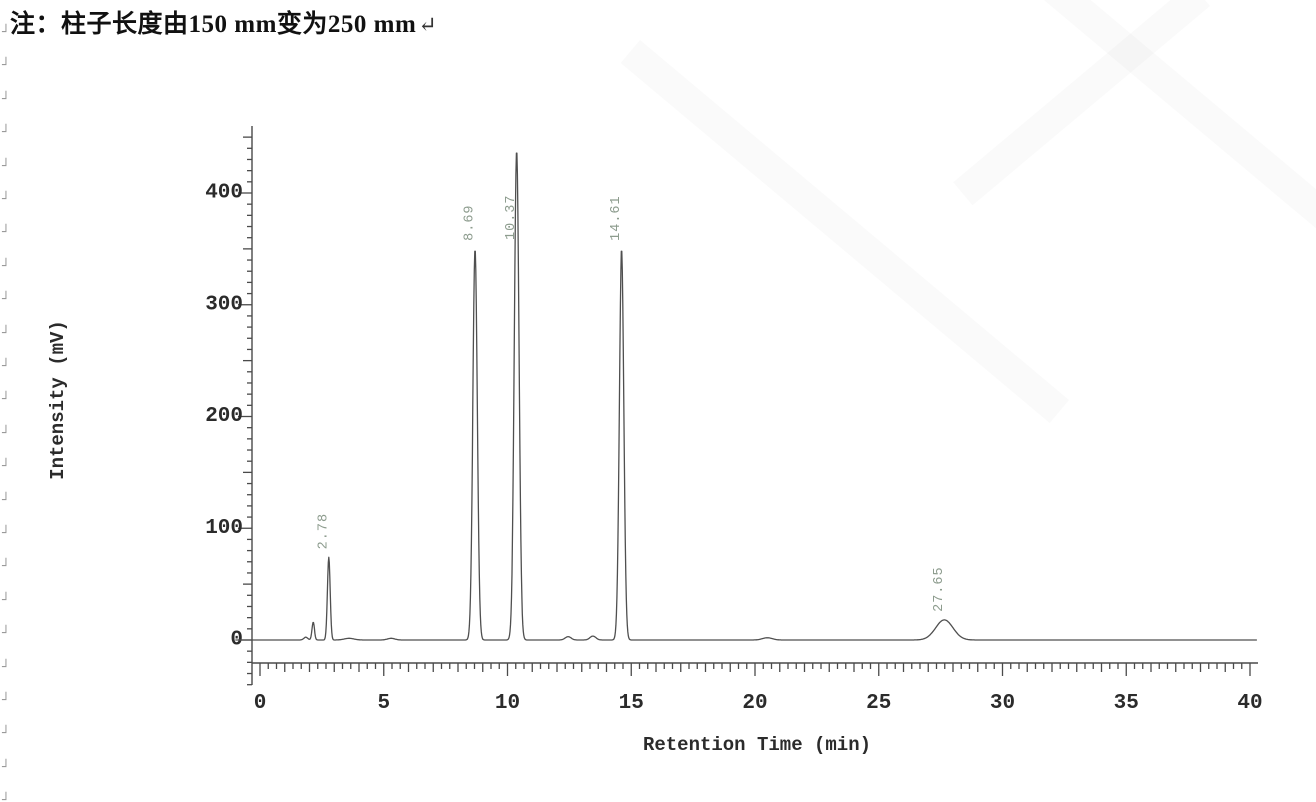 The height and width of the screenshot is (802, 1316). Describe the element at coordinates (323, 531) in the screenshot. I see `peak-label: 2.78` at that location.